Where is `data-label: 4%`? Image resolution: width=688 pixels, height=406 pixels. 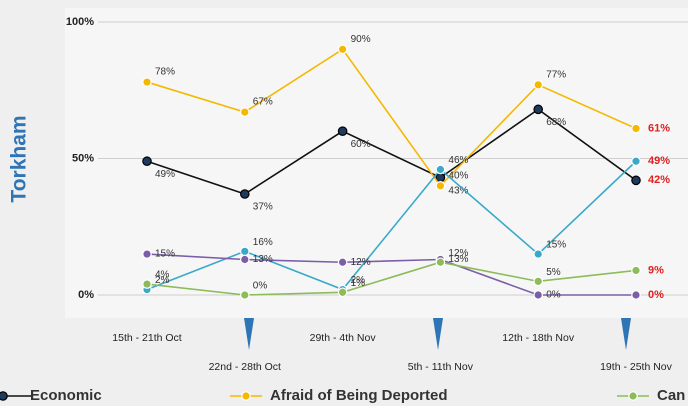
data-label: 4% is located at coordinates (162, 275).